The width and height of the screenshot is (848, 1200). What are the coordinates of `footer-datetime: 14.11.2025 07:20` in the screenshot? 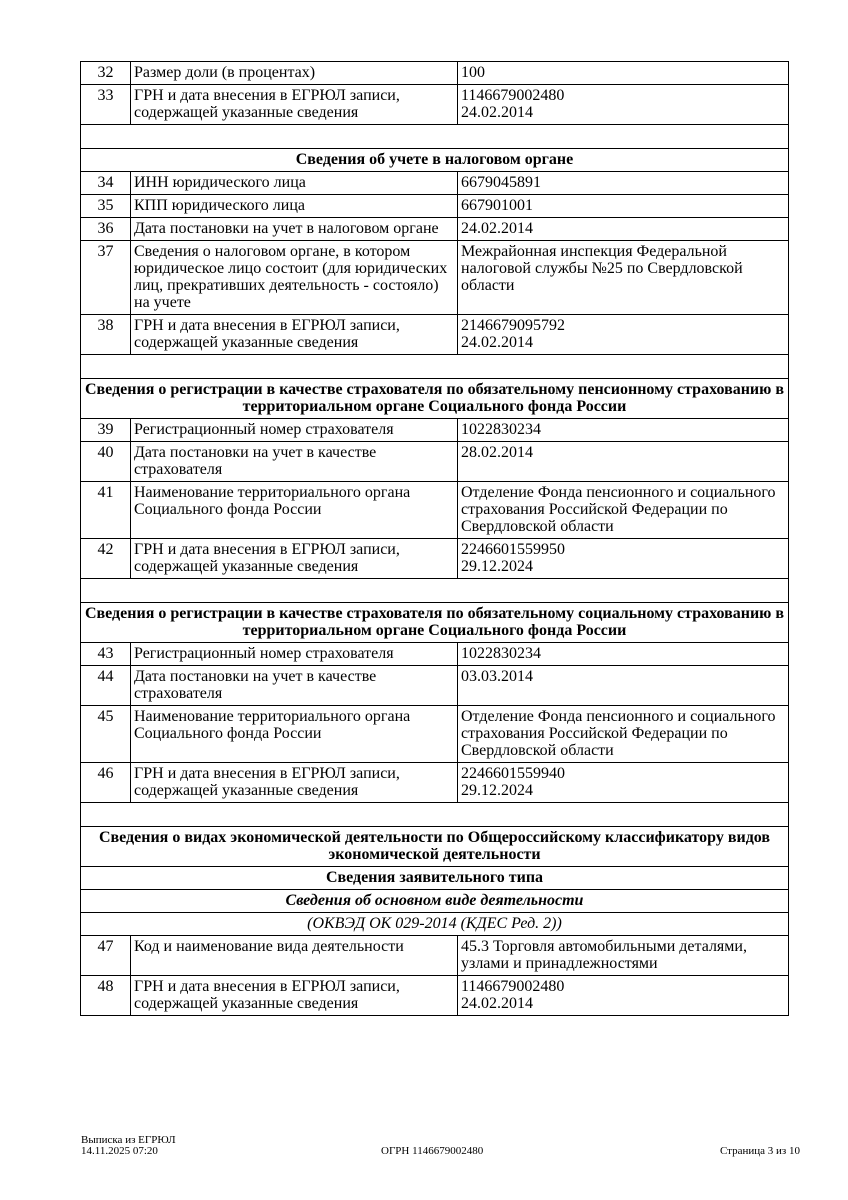 It's located at (119, 1151).